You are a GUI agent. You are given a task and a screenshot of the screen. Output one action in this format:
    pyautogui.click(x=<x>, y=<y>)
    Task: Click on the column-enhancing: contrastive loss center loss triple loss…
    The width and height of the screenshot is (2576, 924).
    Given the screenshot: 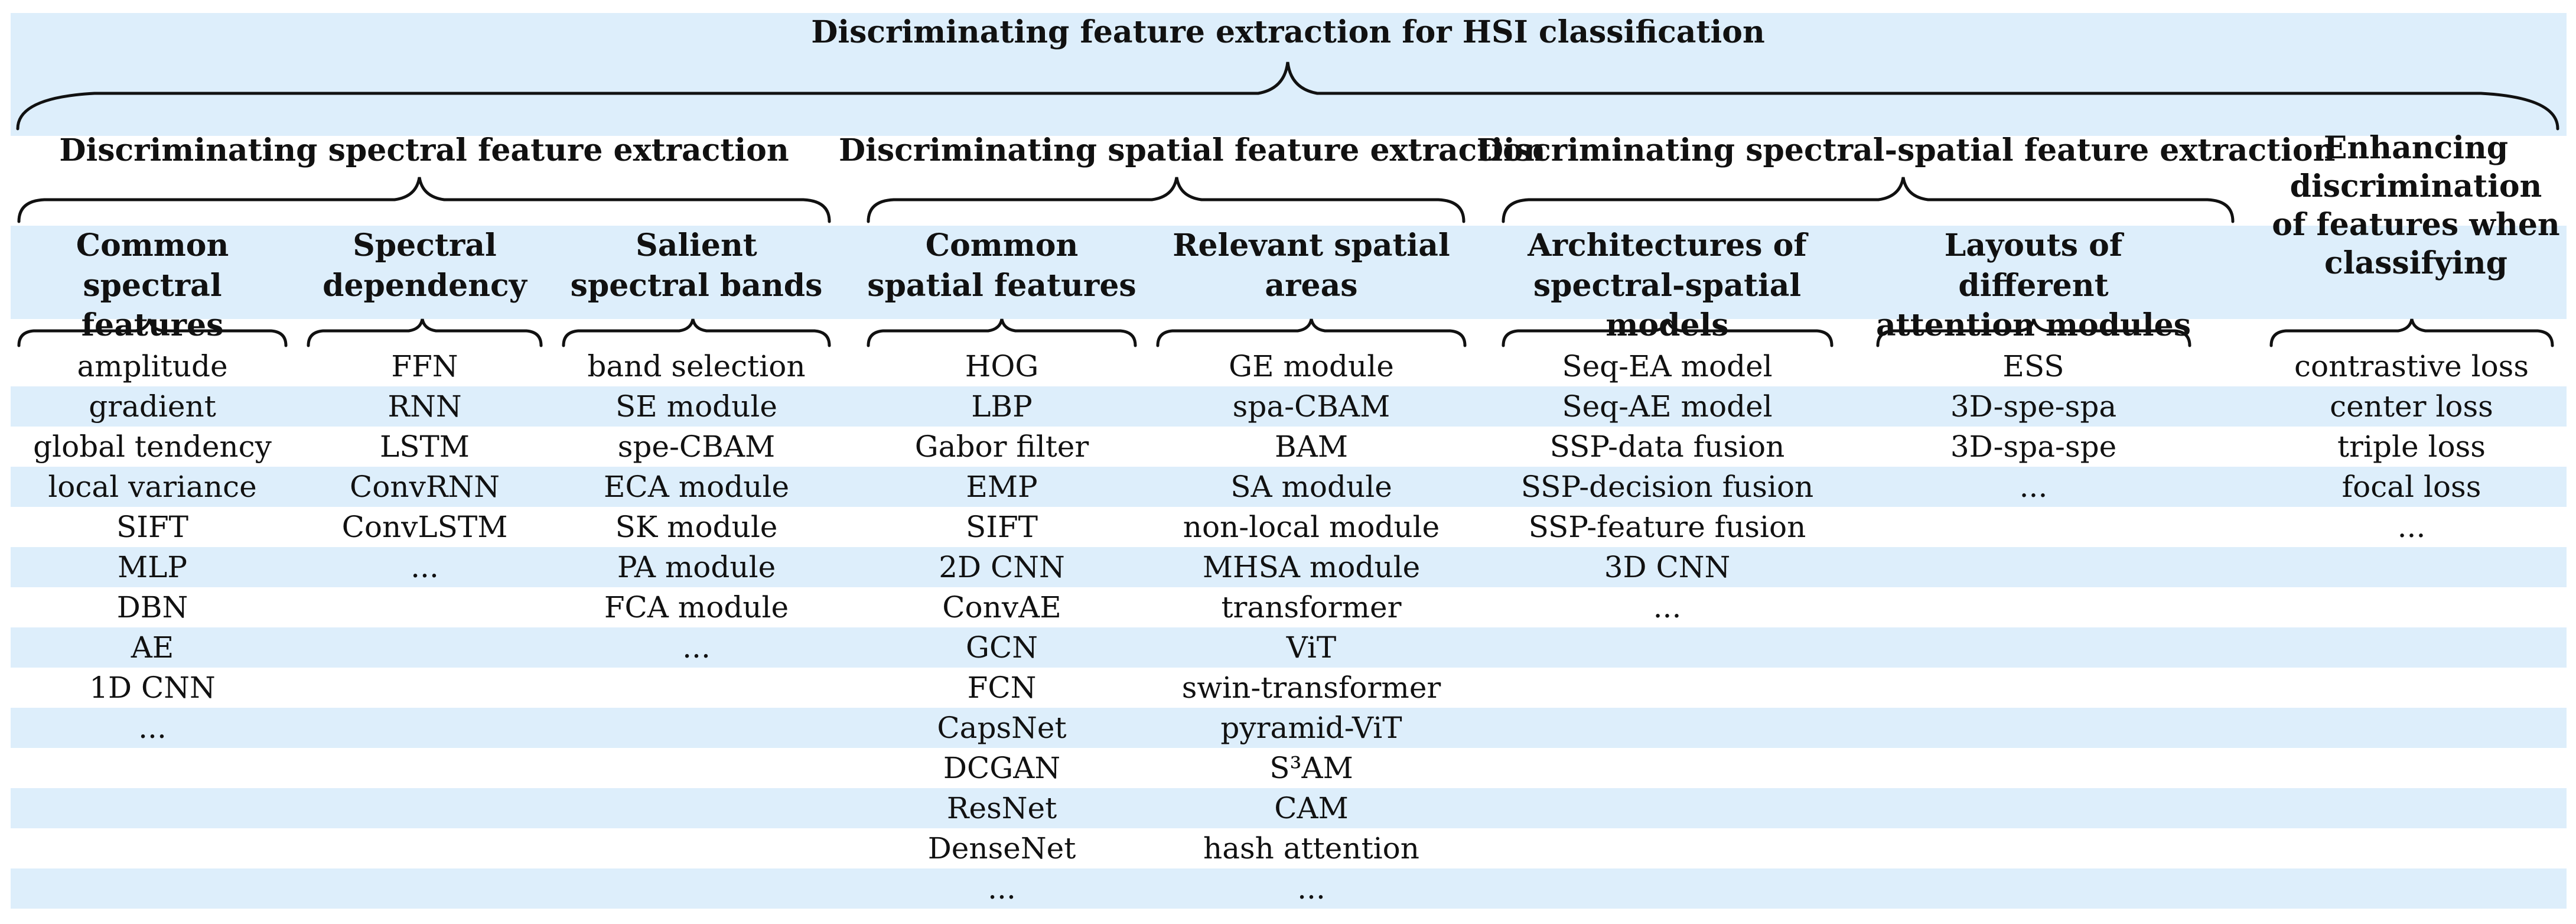 What is the action you would take?
    pyautogui.click(x=2411, y=446)
    